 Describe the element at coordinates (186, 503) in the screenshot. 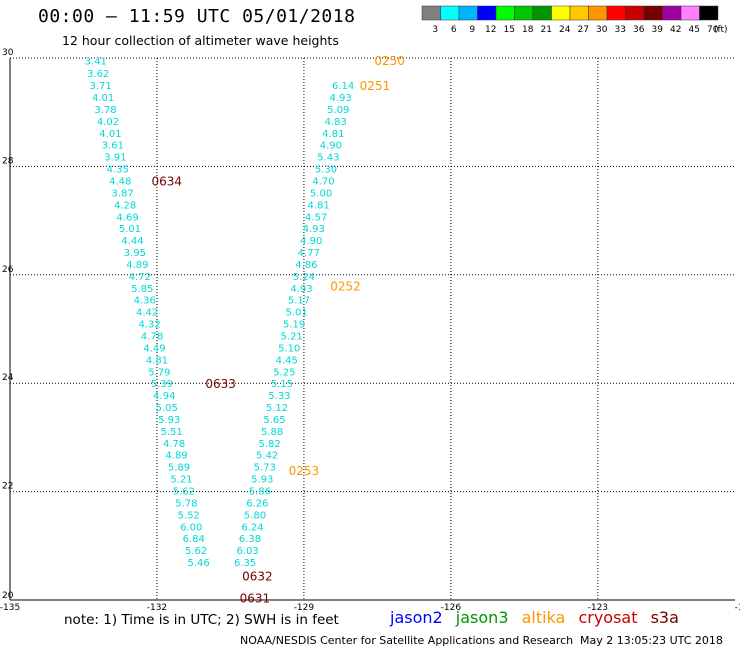

I see `wave-height-value: 5.78` at that location.